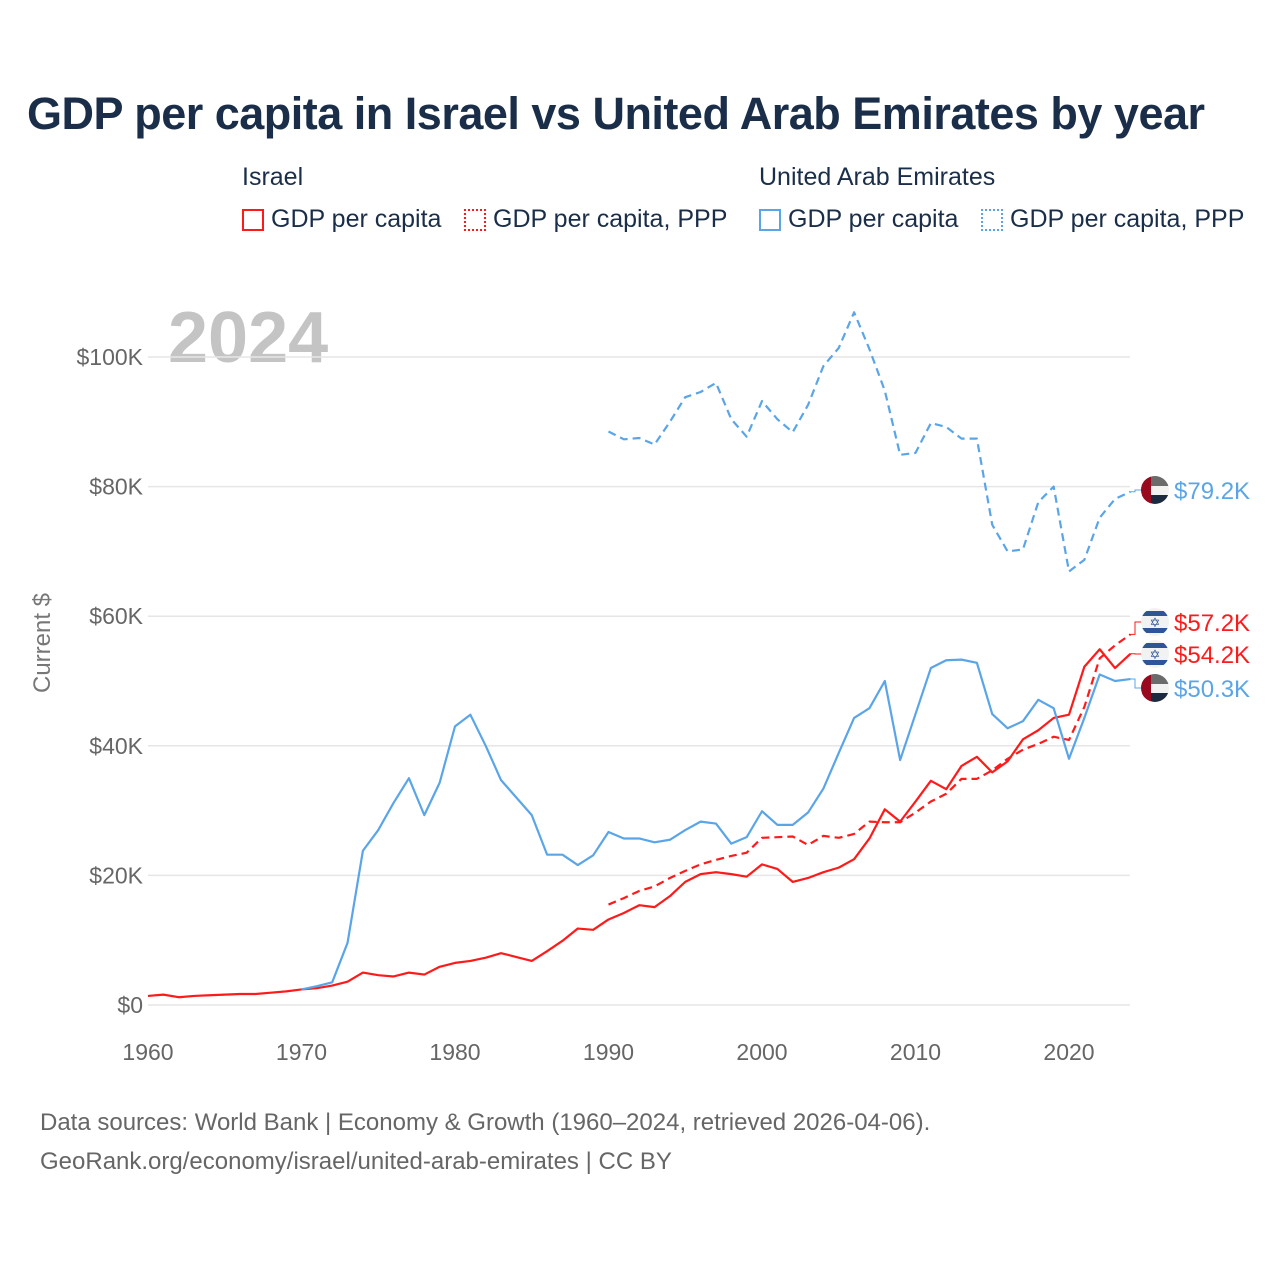 The height and width of the screenshot is (1280, 1280). I want to click on y-tick-label: $40K, so click(116, 746).